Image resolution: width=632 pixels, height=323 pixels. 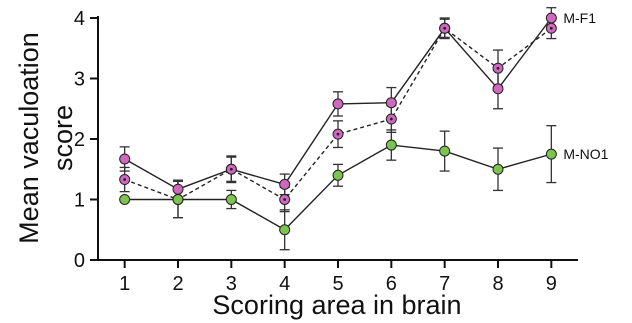 I want to click on y-tick-label: 0, so click(x=79, y=261).